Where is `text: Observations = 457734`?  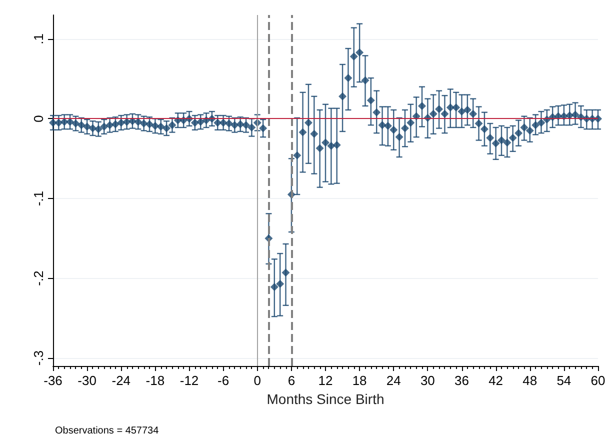 text: Observations = 457734 is located at coordinates (107, 431).